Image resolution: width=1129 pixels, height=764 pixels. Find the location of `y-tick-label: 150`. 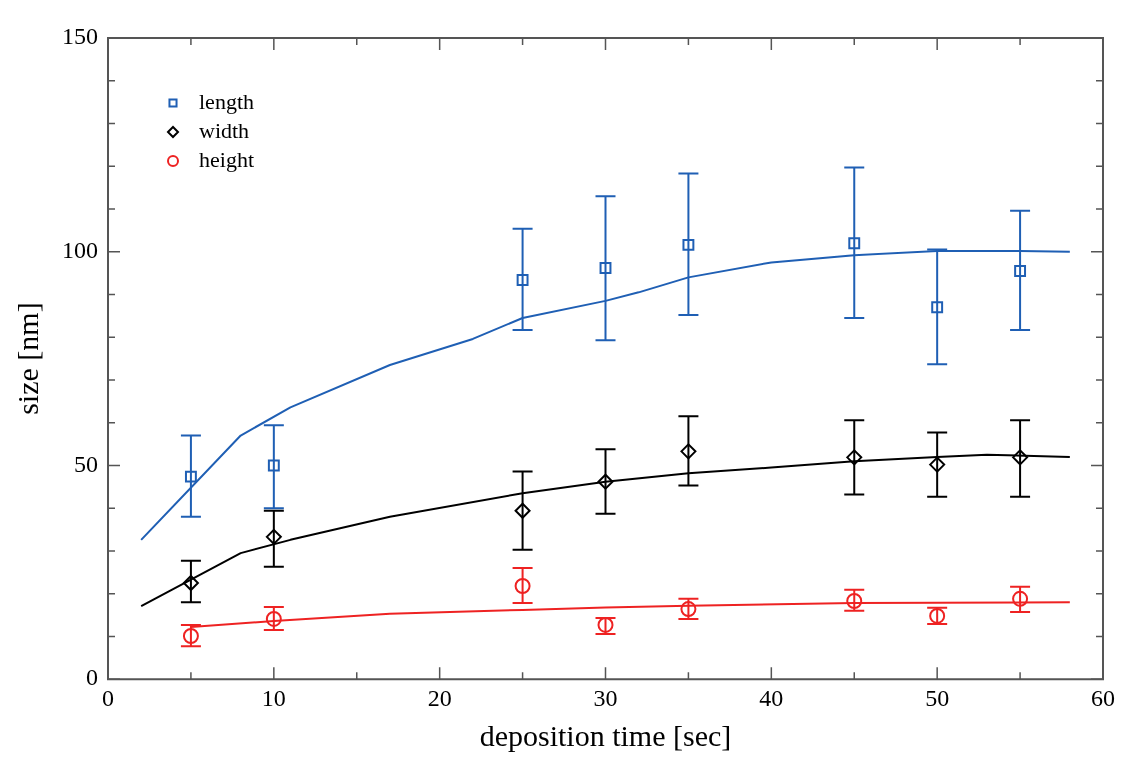

y-tick-label: 150 is located at coordinates (80, 36).